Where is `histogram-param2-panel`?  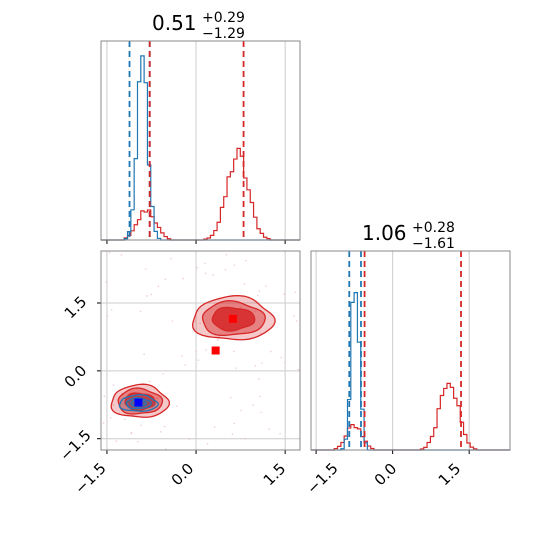
histogram-param2-panel is located at coordinates (410, 352).